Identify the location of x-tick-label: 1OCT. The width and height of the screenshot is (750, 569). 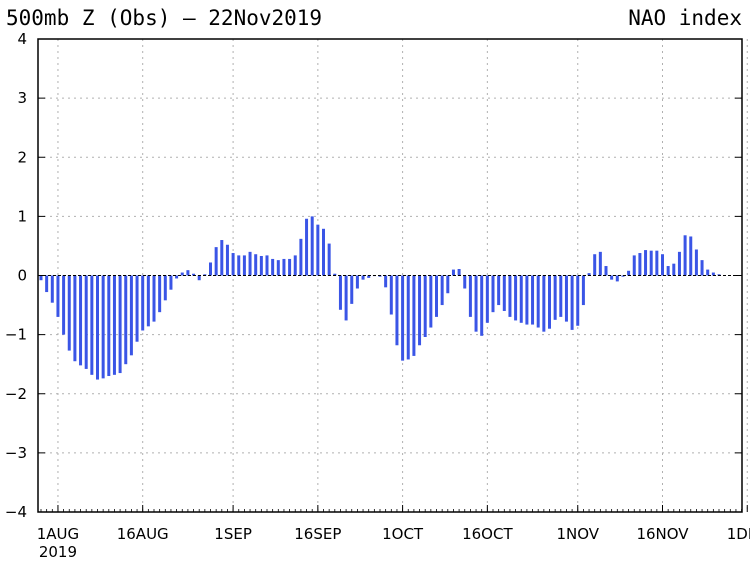
(403, 534).